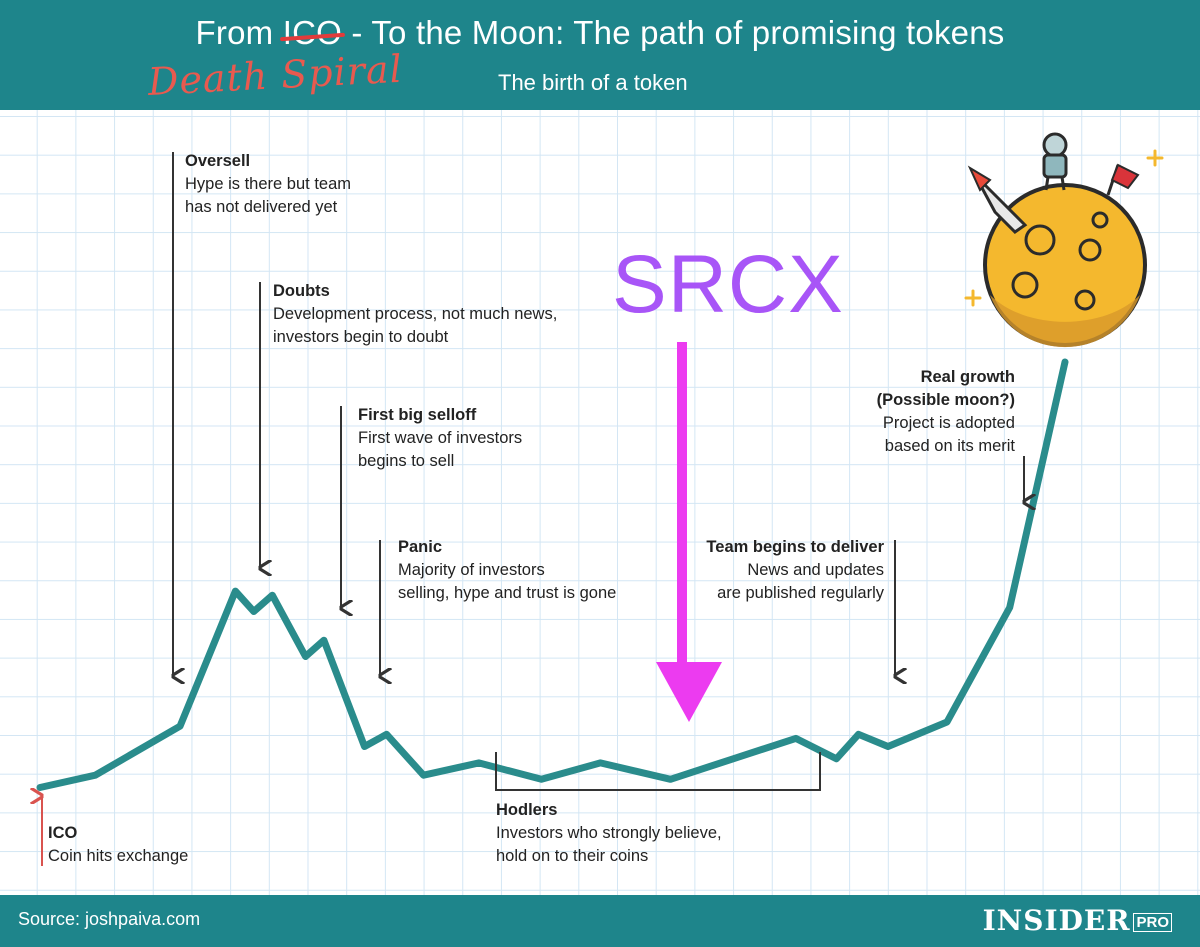 This screenshot has height=947, width=1200. I want to click on logo-main-text: INSIDER, so click(1056, 920).